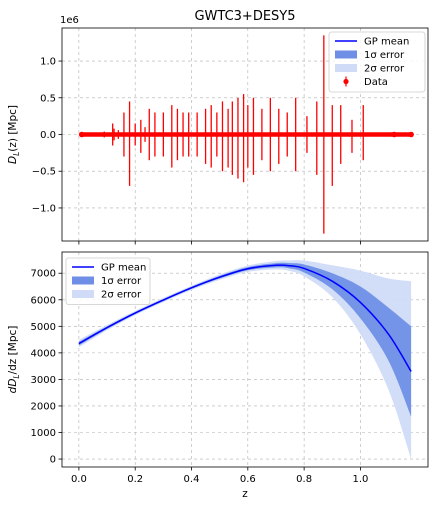  Describe the element at coordinates (219, 476) in the screenshot. I see `bottom-x-ticks: 0.0 0.2 0.4 0.6 0.8 1.0` at that location.